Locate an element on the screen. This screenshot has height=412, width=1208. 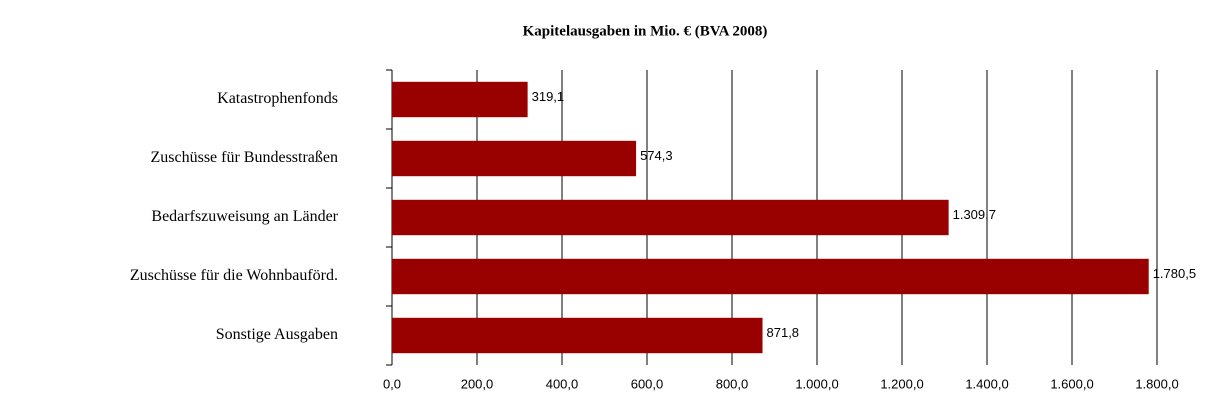
x-tick-label: 400,0 is located at coordinates (562, 383).